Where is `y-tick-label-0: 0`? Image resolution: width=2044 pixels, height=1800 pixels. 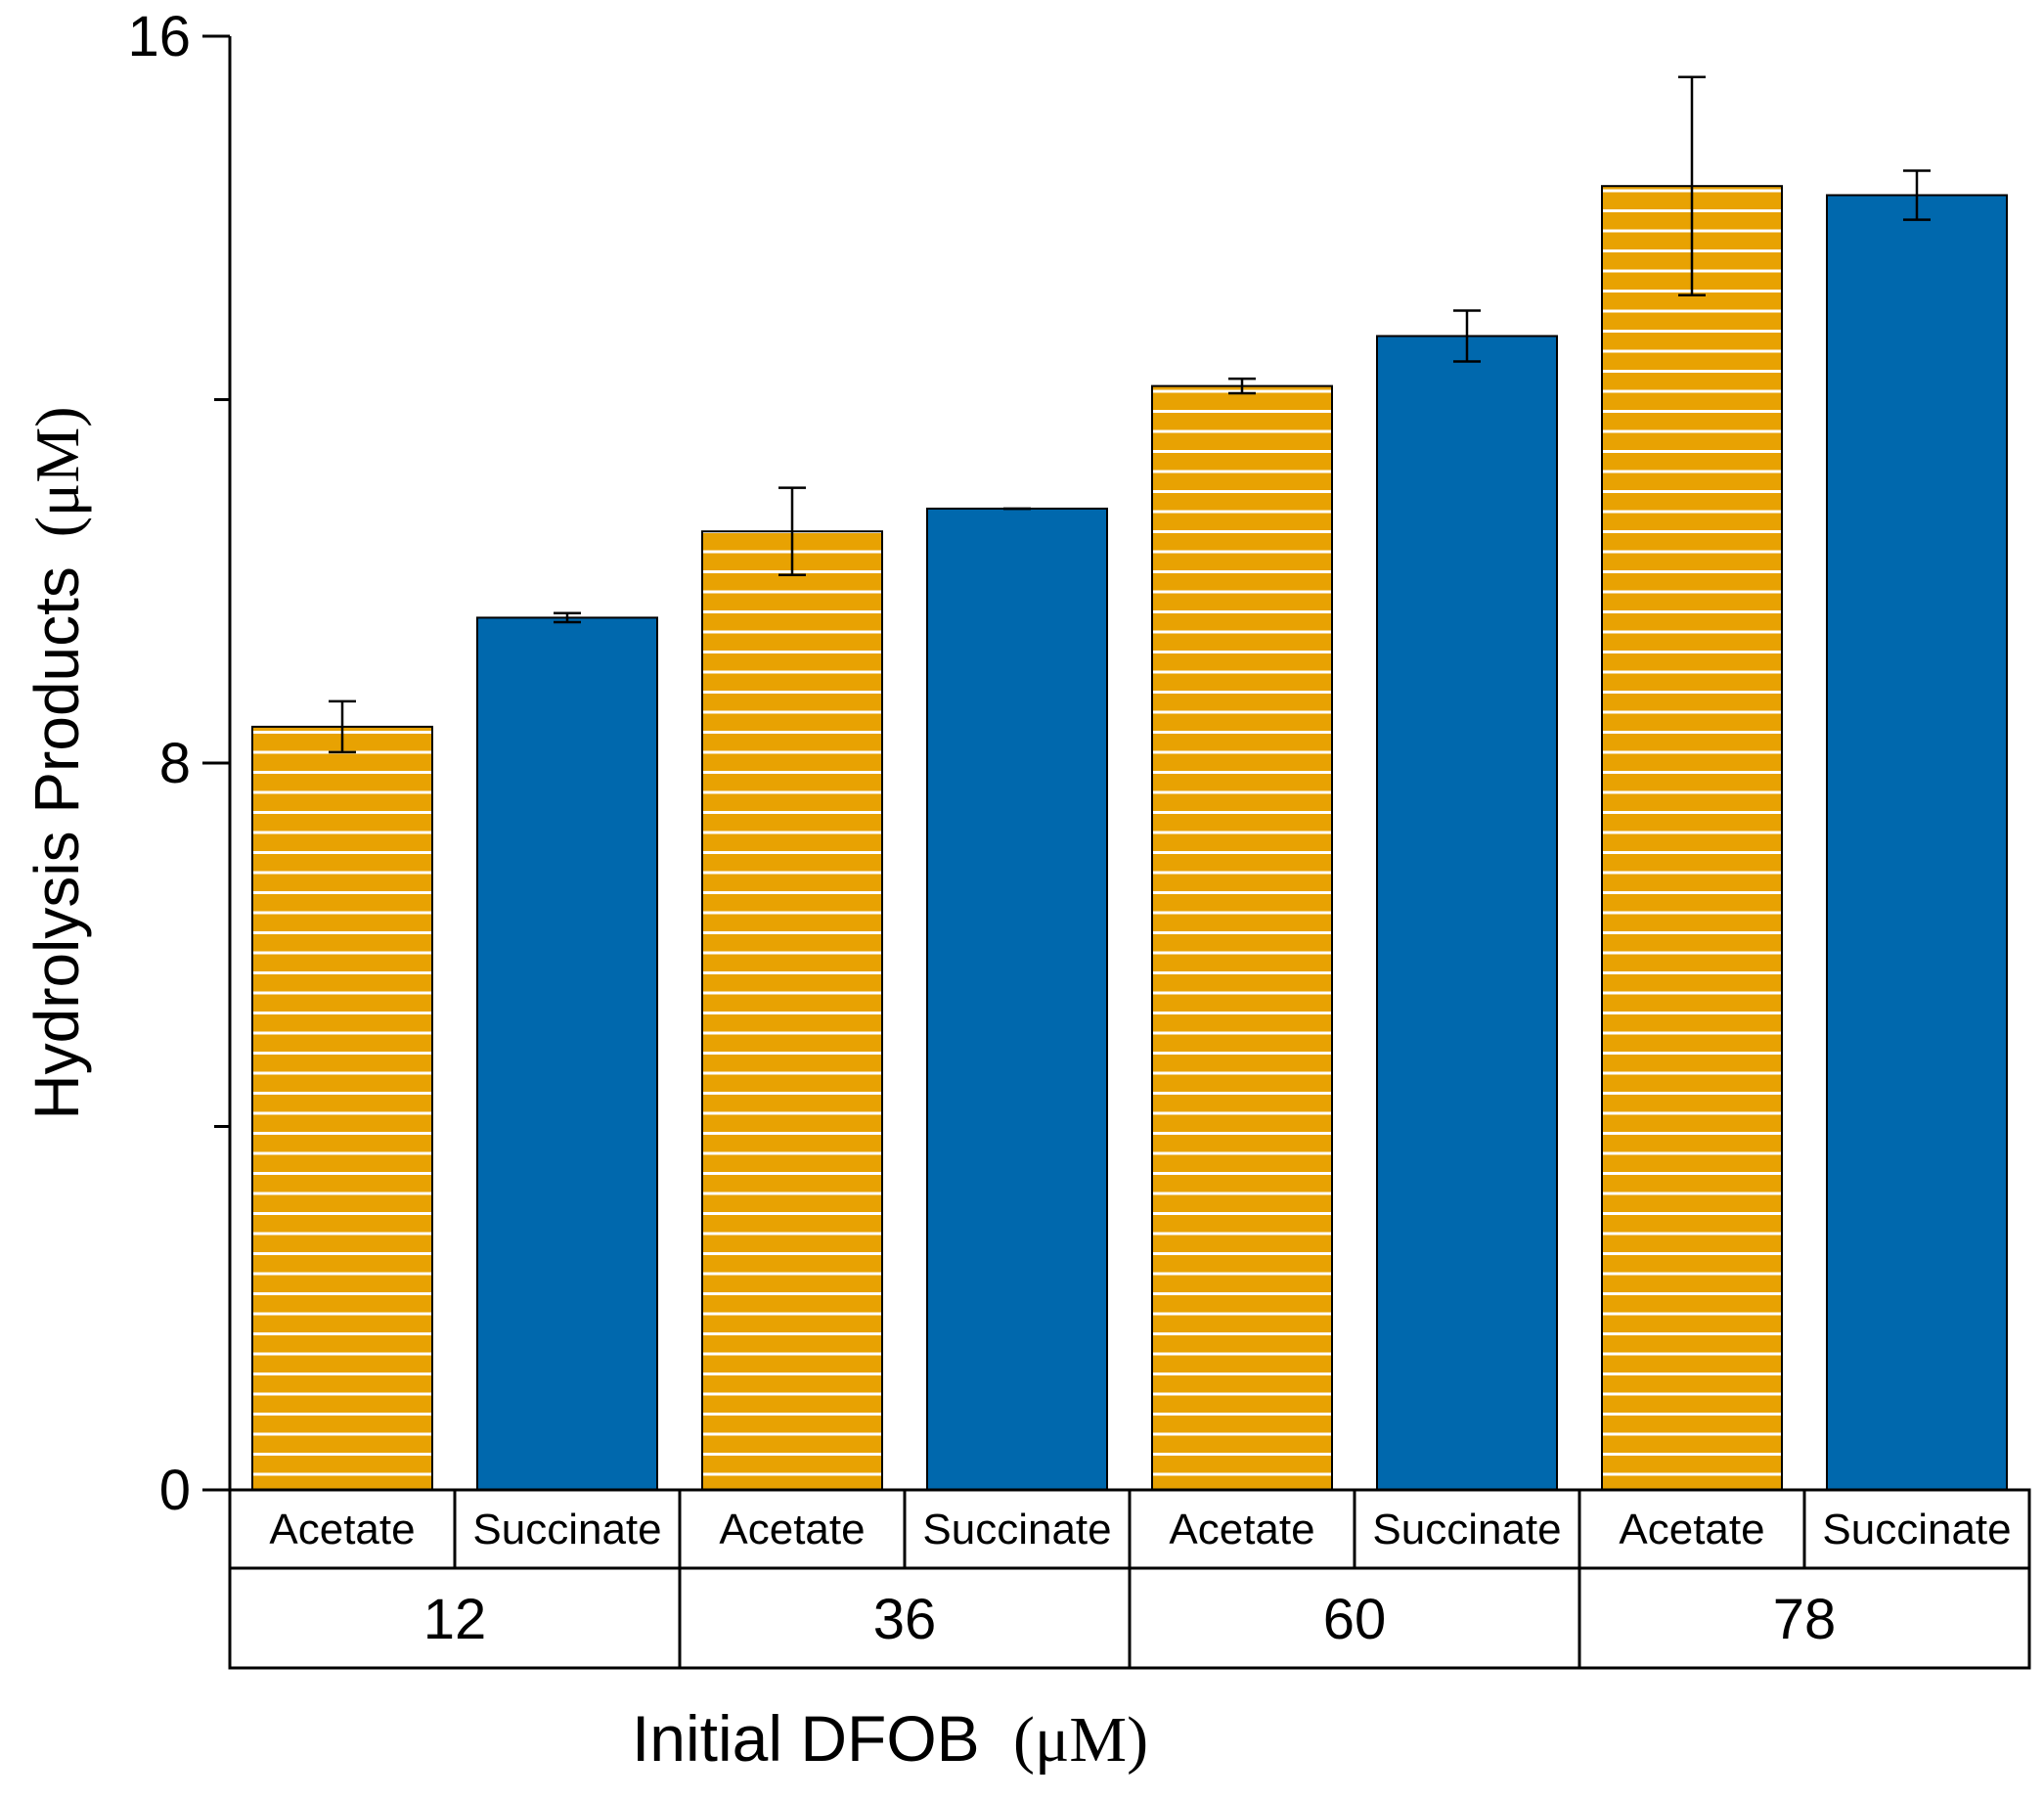 y-tick-label-0: 0 is located at coordinates (175, 1490).